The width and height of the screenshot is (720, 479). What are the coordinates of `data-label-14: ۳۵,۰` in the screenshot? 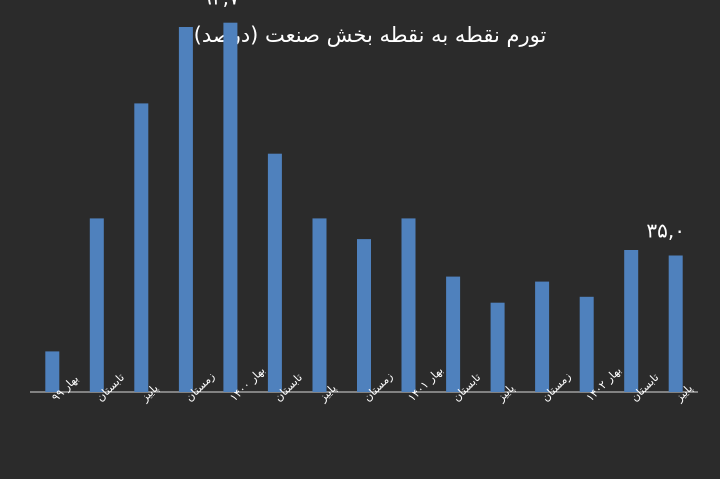 It's located at (665, 231).